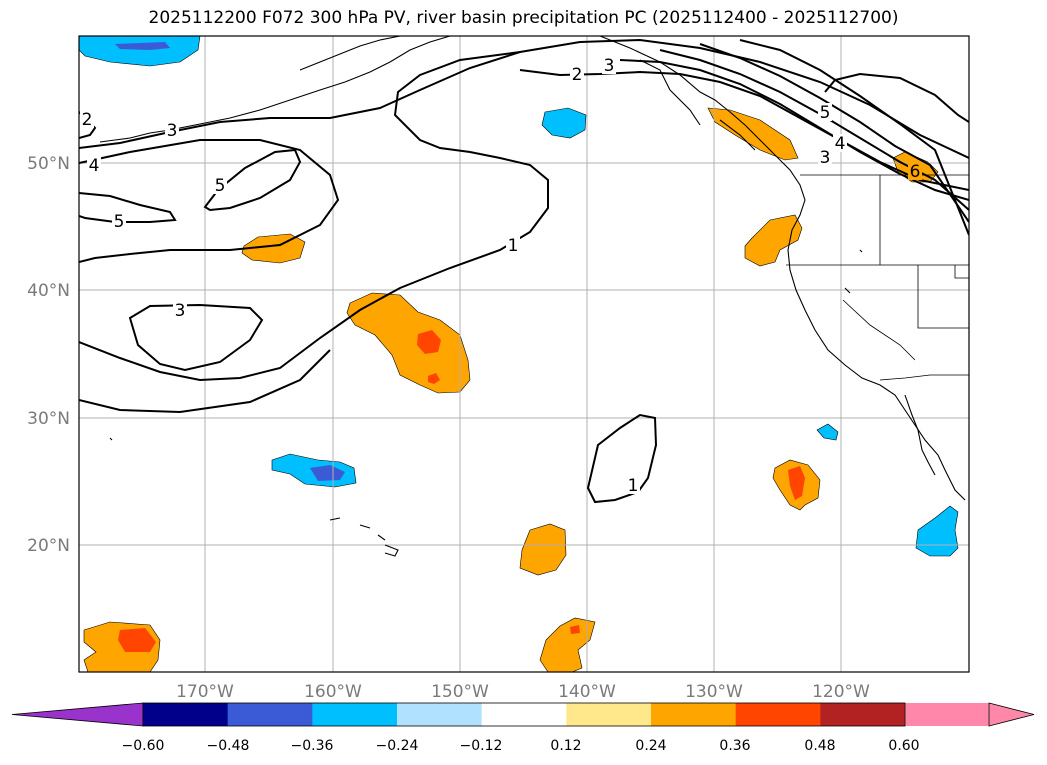 The height and width of the screenshot is (765, 1047). I want to click on colorbar-tick-label: −0.12, so click(481, 746).